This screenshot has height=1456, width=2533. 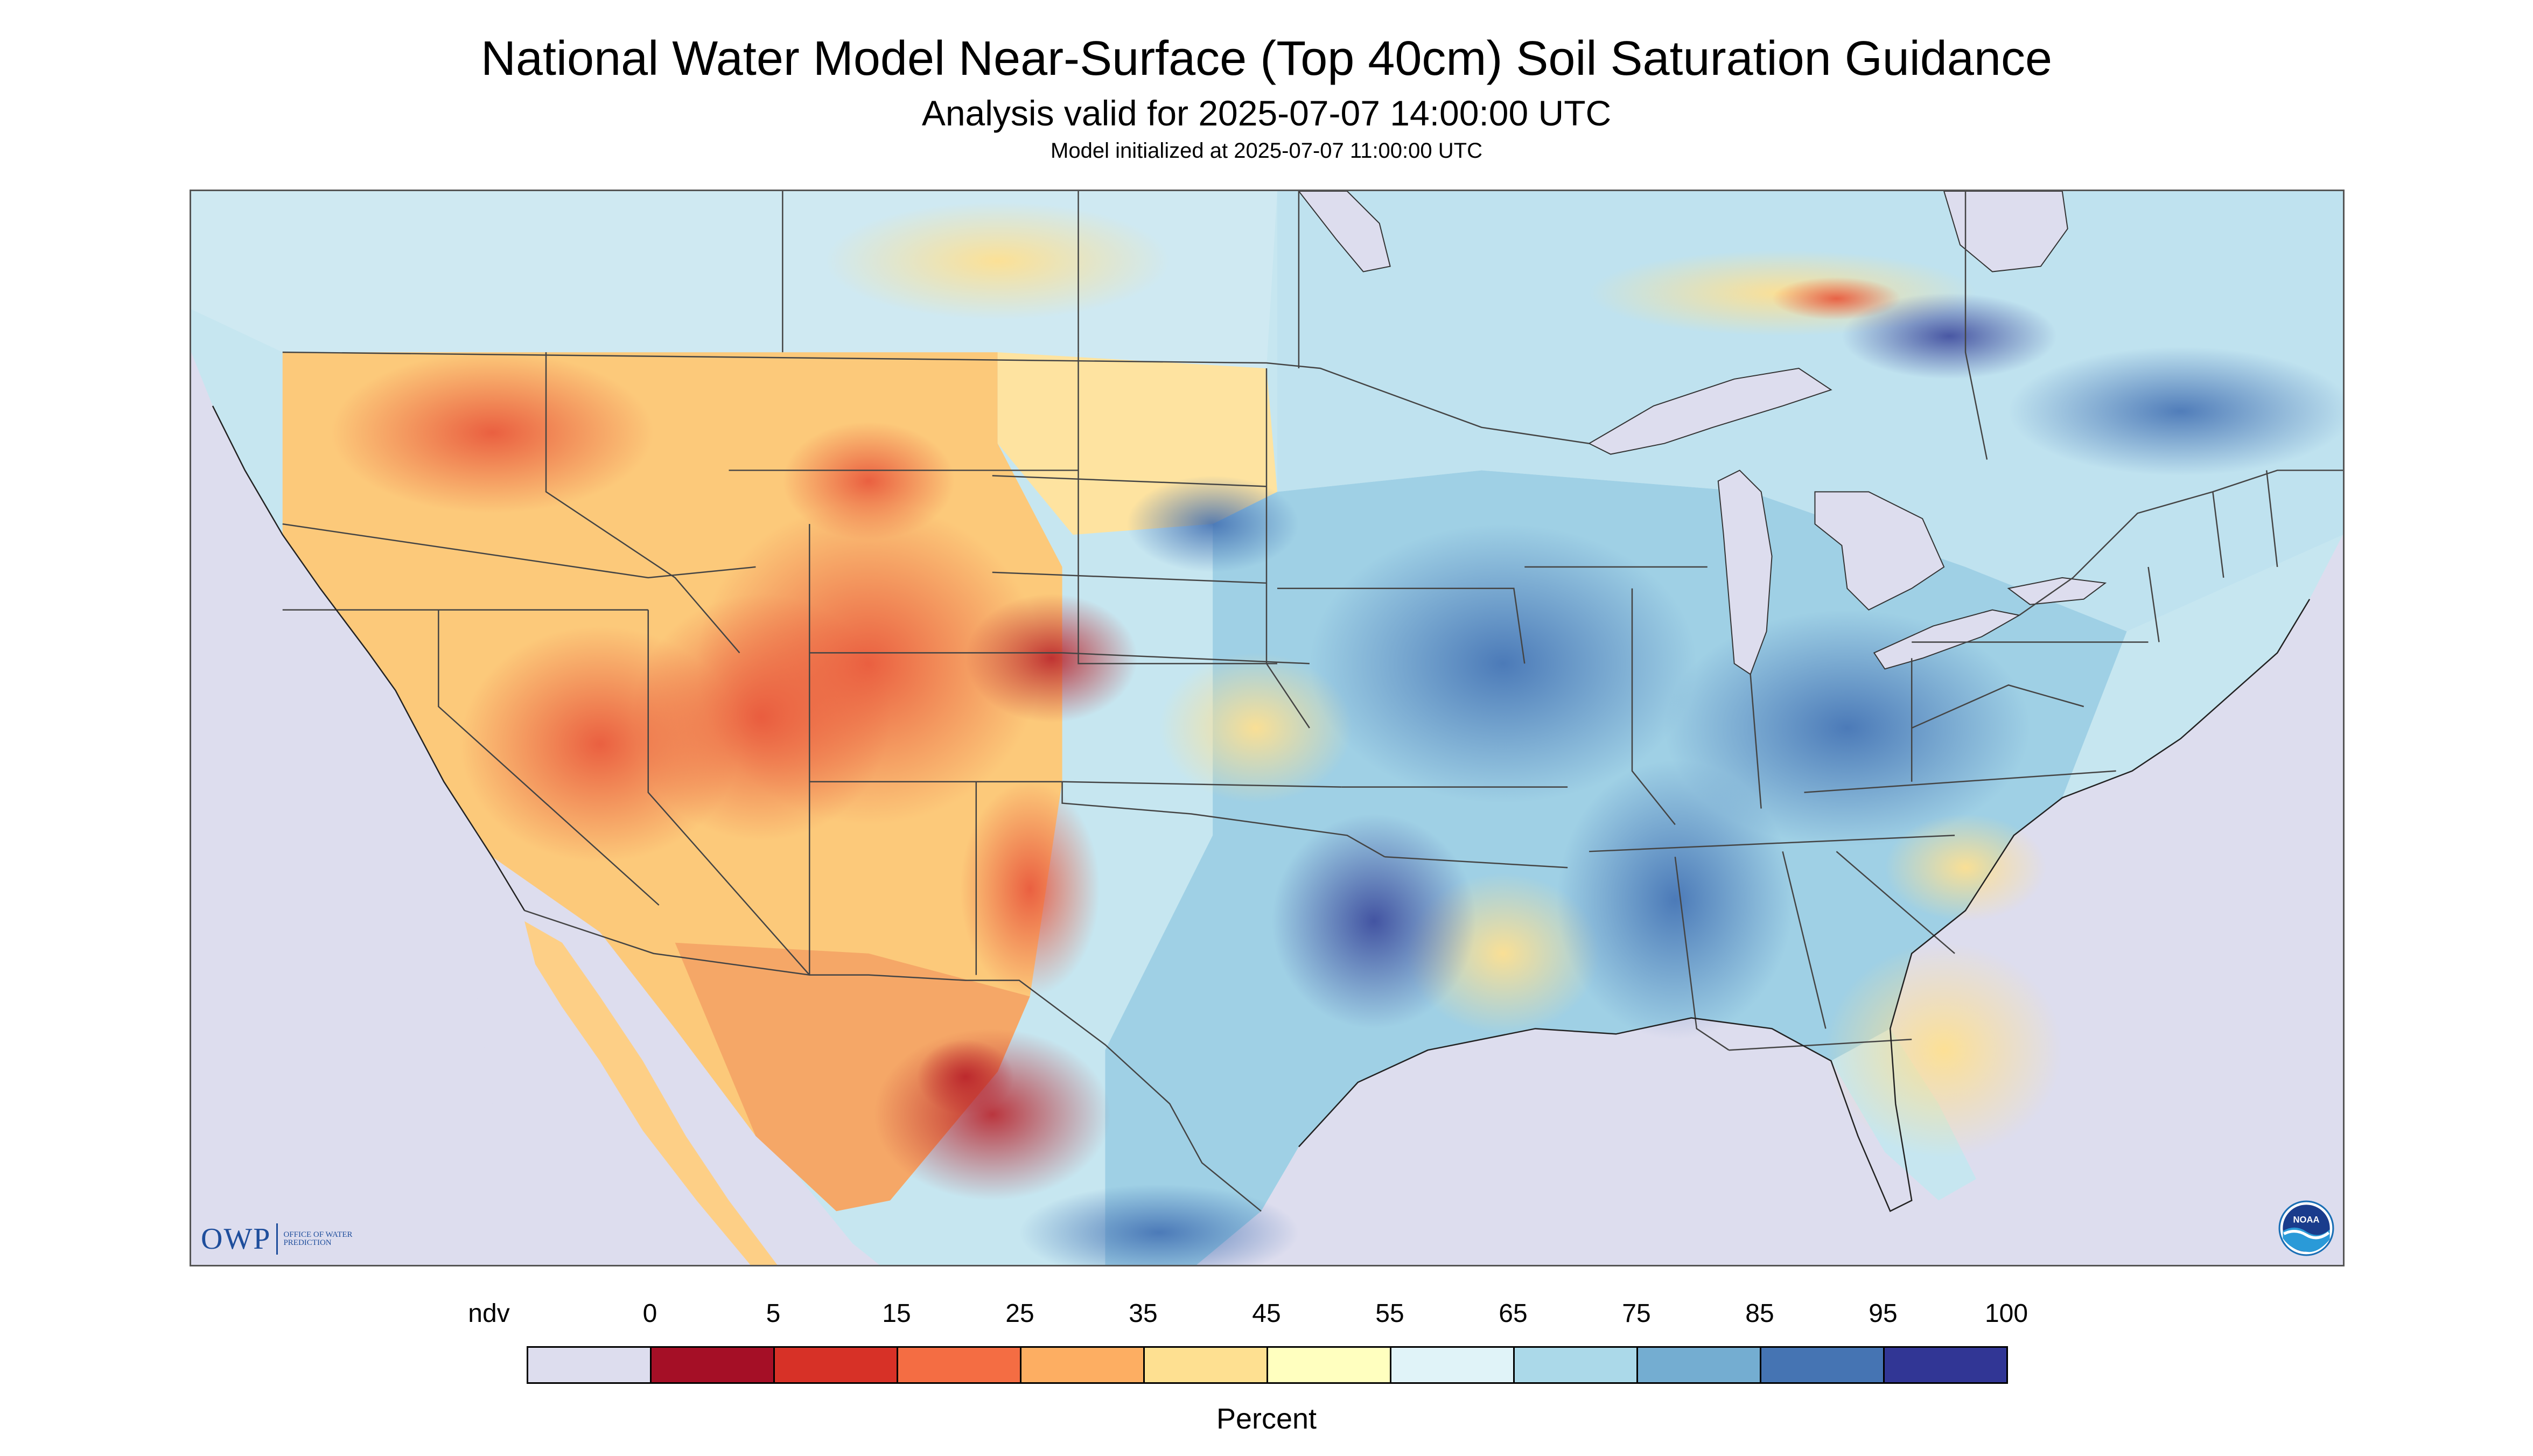 I want to click on border-ok-tx, so click(x=1223, y=819).